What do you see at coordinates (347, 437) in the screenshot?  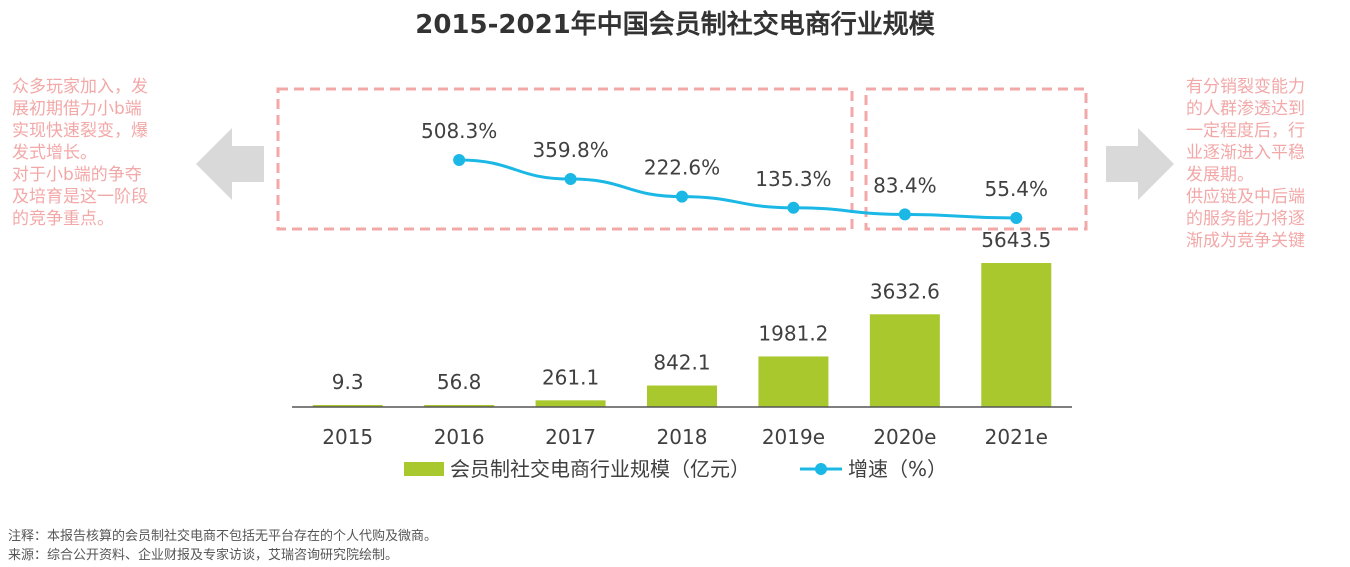 I see `x-tick-label: 2015` at bounding box center [347, 437].